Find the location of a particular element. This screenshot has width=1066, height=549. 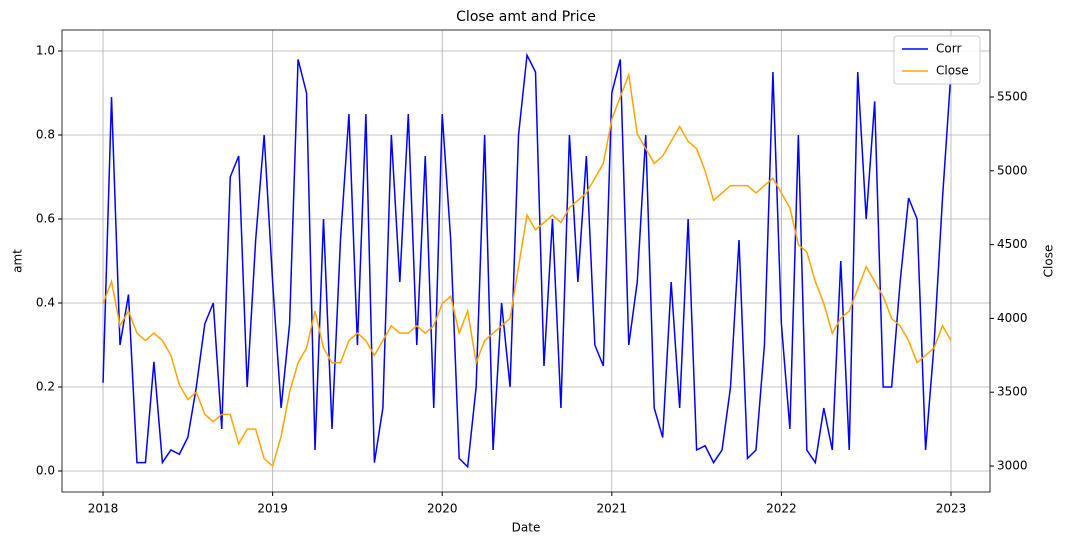

y-tick-label: 0.4 is located at coordinates (45, 303).